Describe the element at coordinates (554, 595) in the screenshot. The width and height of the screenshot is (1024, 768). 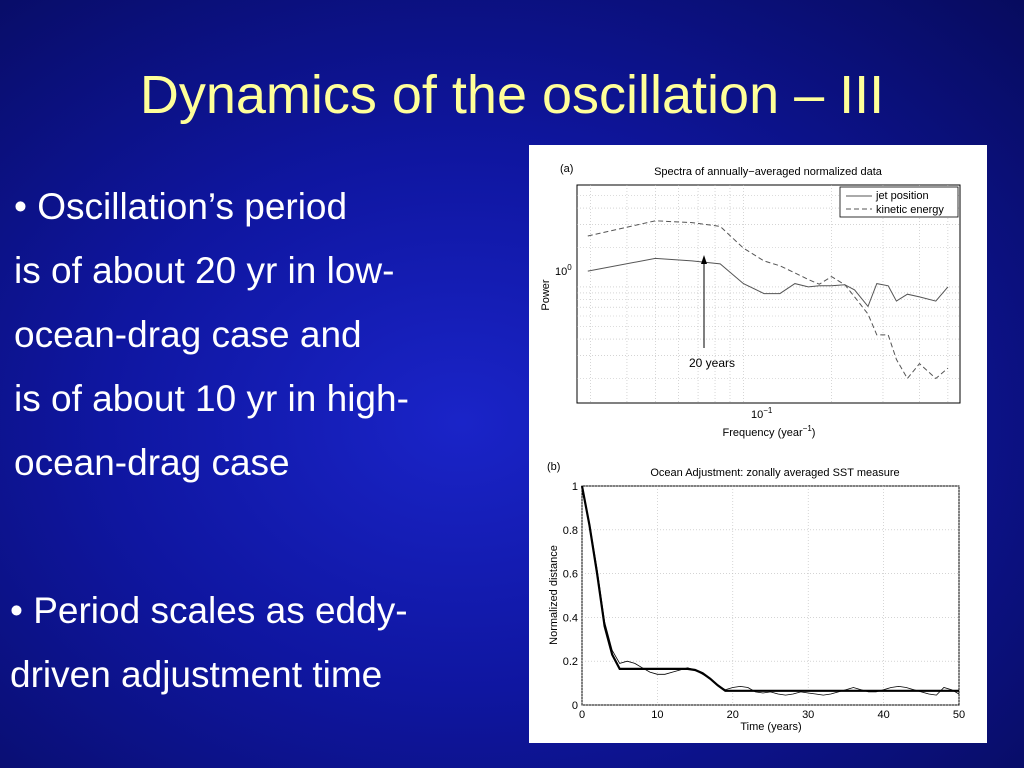
I see `y-axis-label-b: Normalized distance` at that location.